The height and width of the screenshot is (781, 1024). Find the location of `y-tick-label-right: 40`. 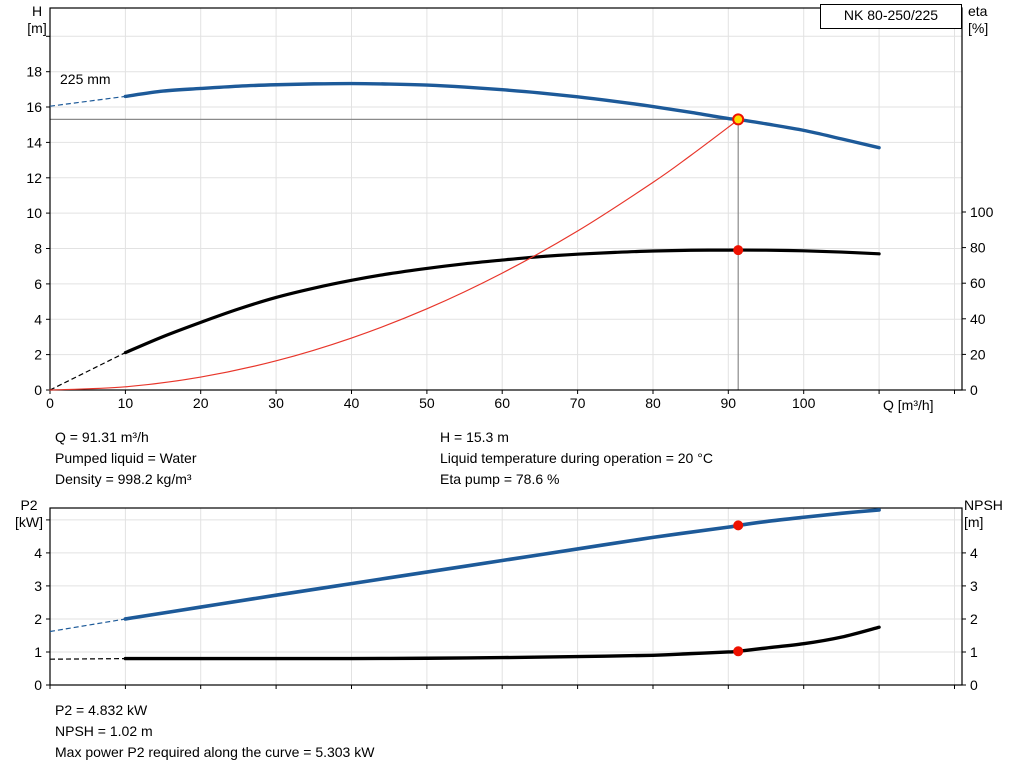

y-tick-label-right: 40 is located at coordinates (978, 319).